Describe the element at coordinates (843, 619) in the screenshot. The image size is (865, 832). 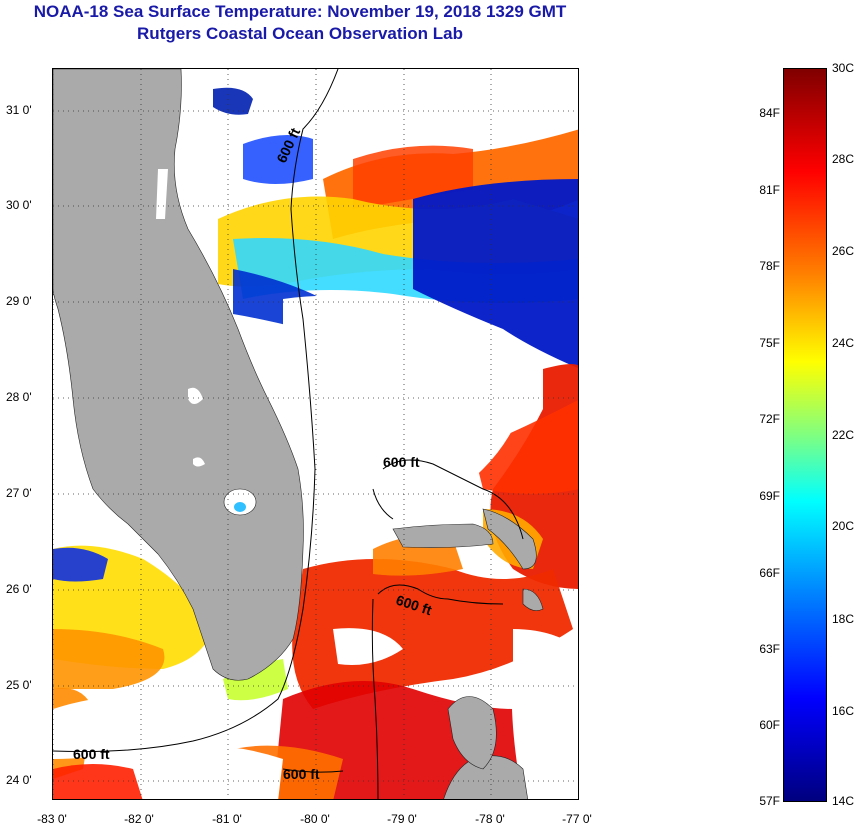
I see `colorbar-c-label: 18C` at that location.